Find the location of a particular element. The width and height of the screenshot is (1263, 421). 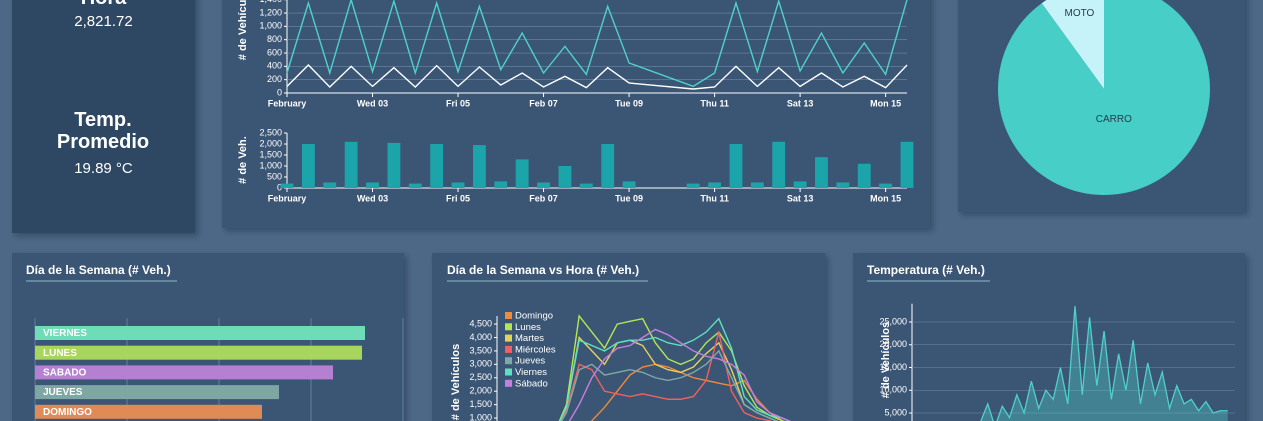

legend-label: Jueves is located at coordinates (530, 361).